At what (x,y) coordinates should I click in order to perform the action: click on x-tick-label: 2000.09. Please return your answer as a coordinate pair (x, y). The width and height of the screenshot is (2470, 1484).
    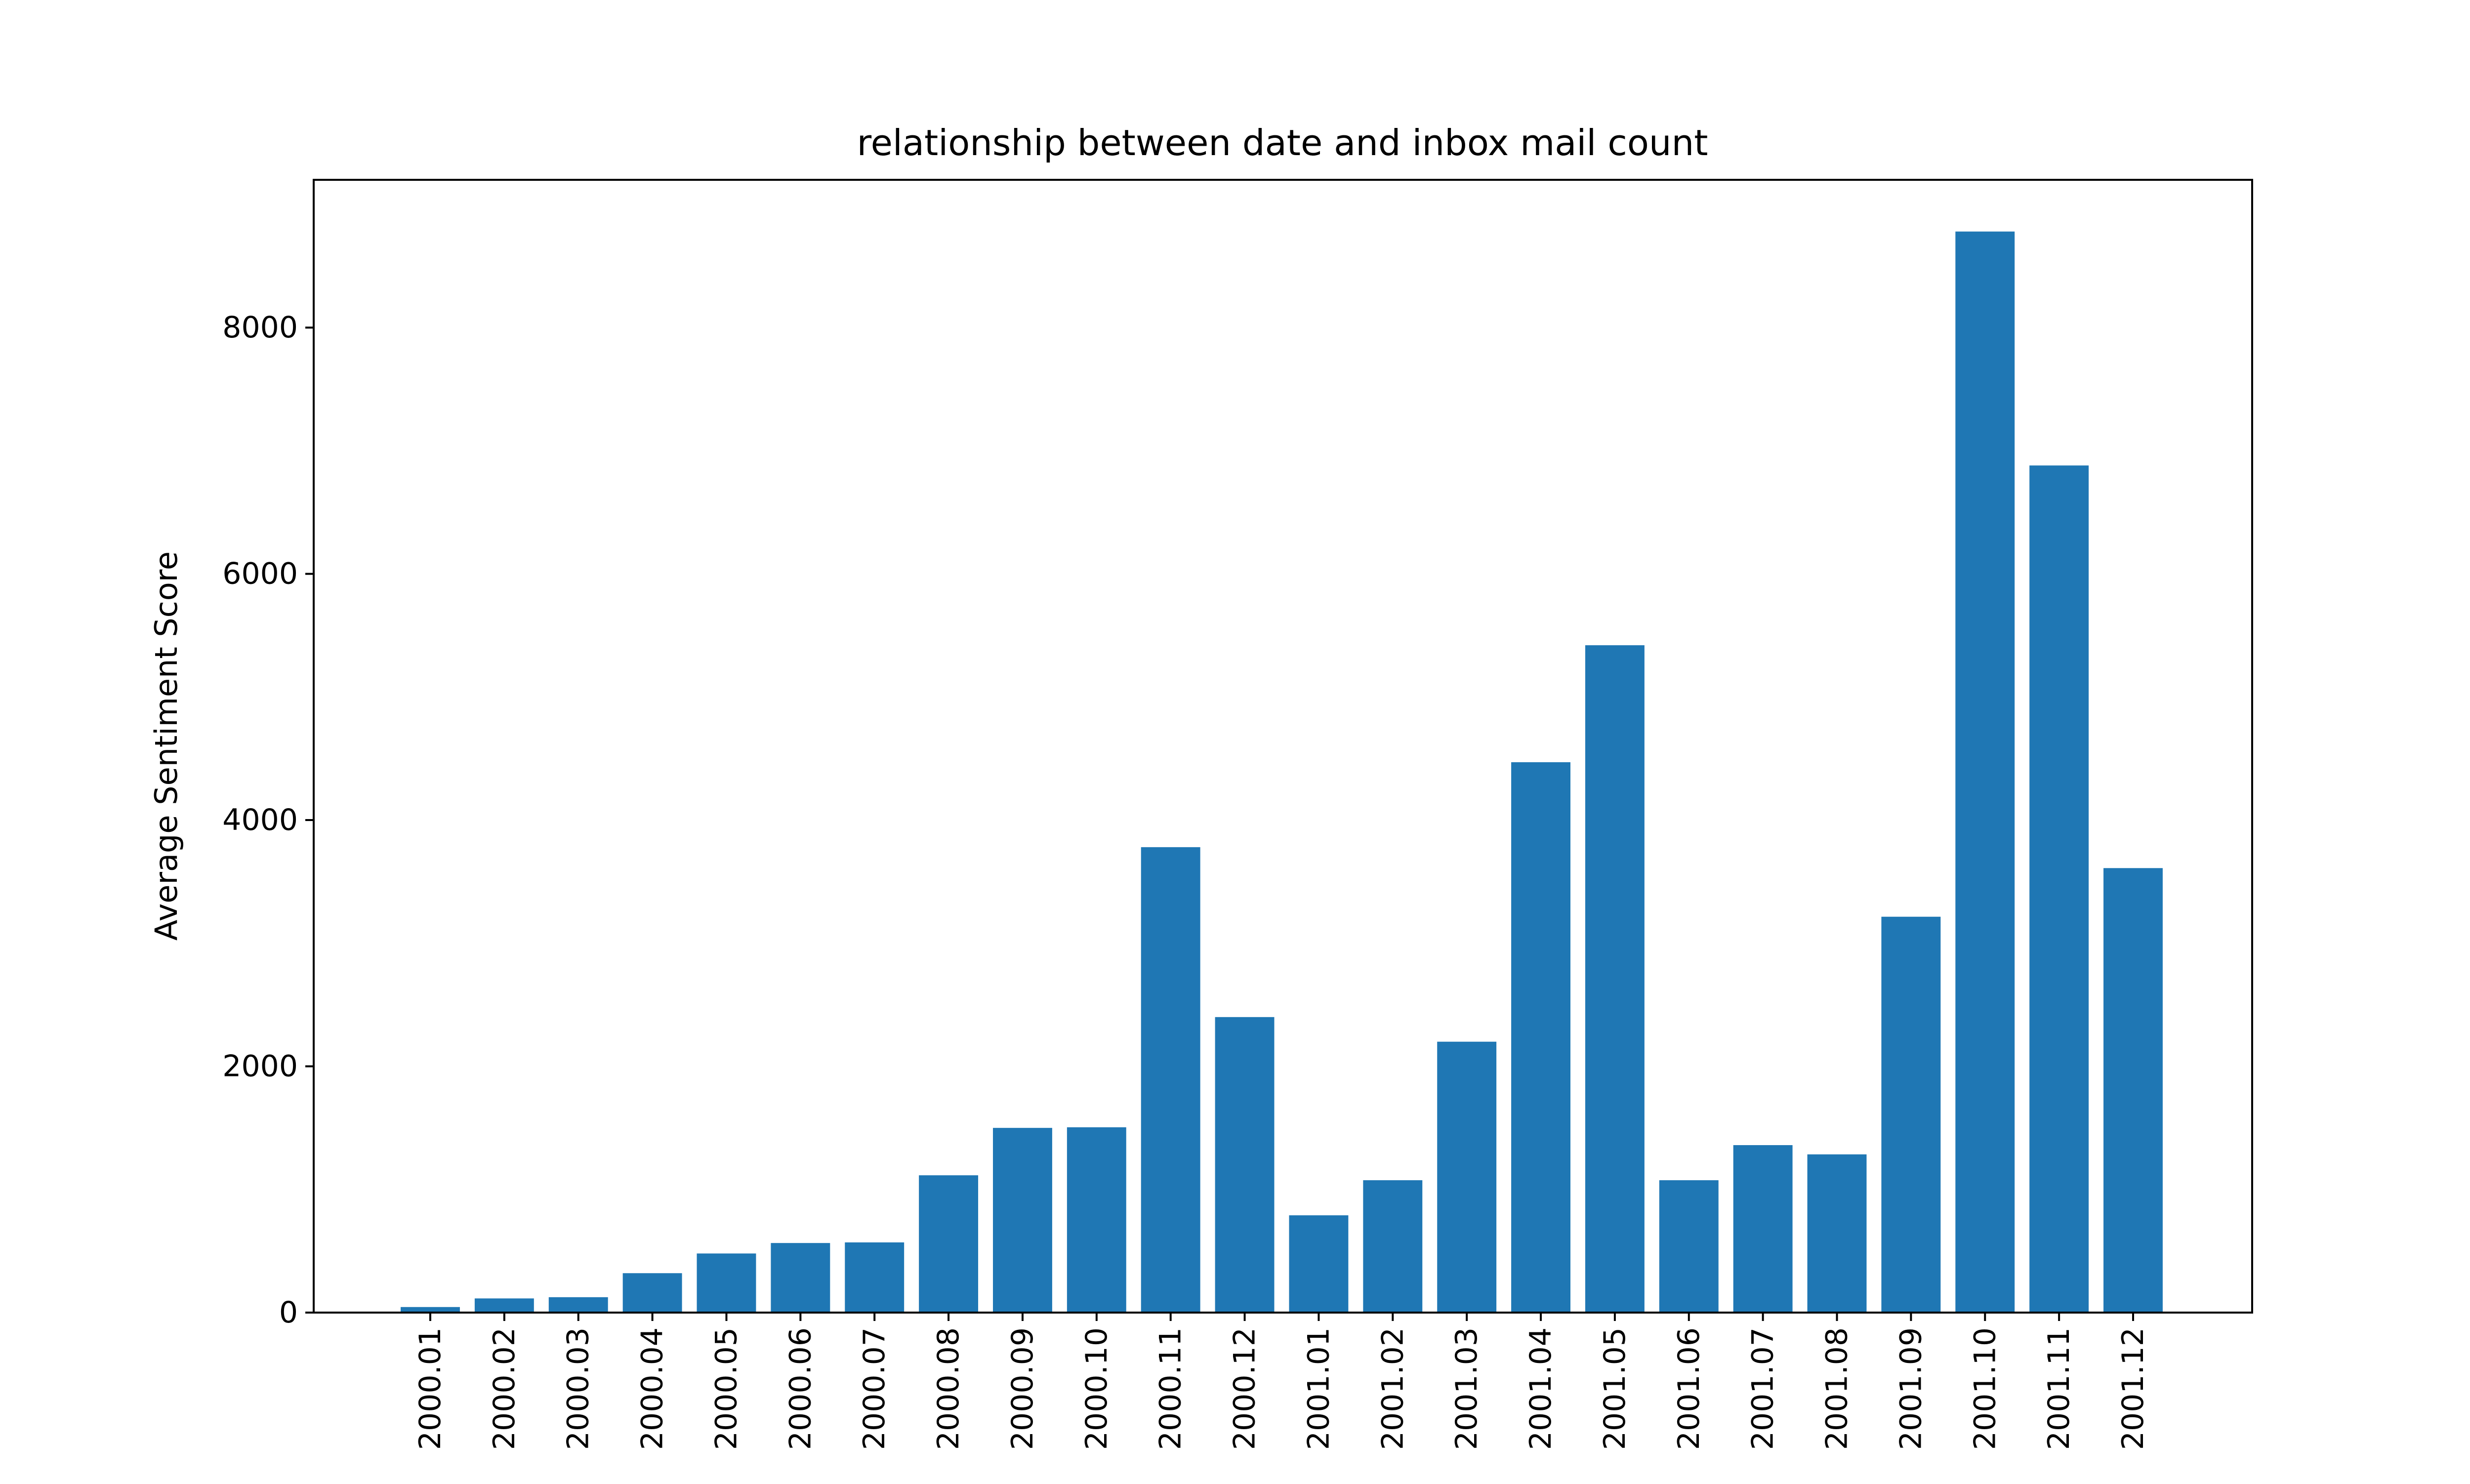
    Looking at the image, I should click on (1022, 1388).